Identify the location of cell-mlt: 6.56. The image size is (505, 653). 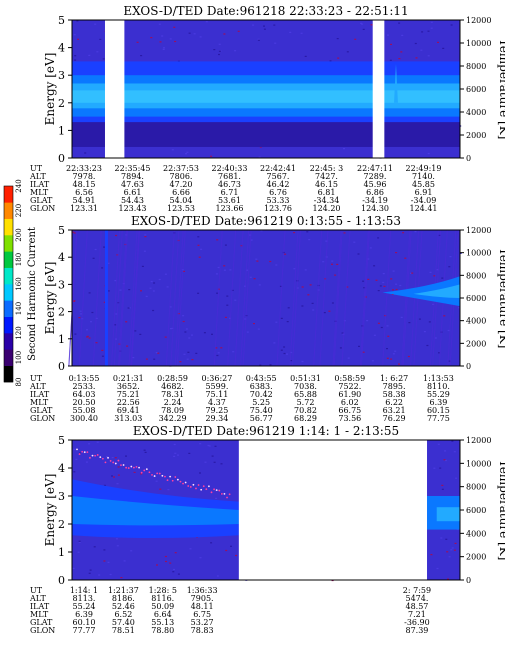
(84, 192).